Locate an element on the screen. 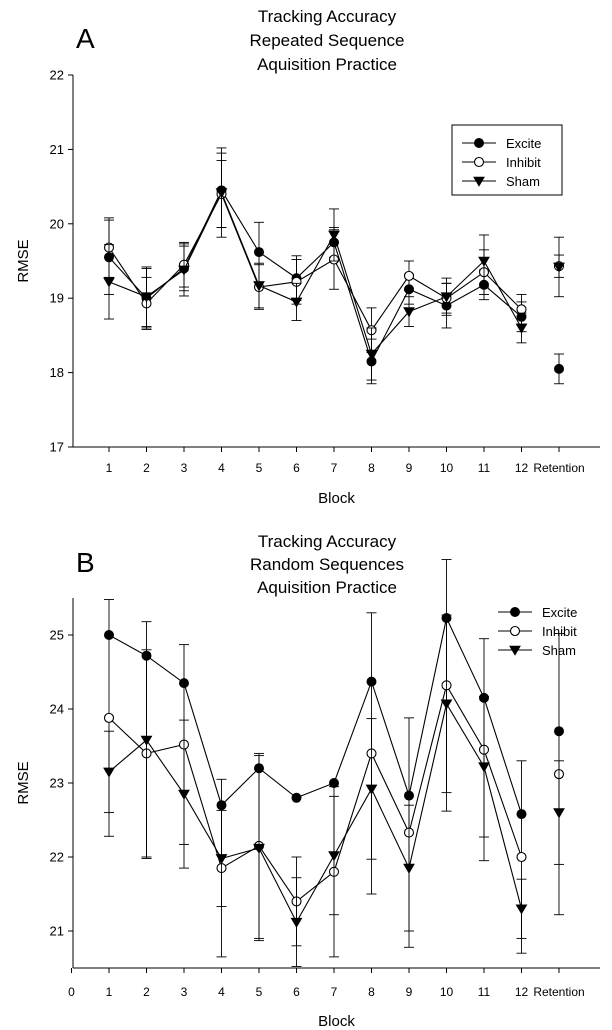 This screenshot has height=1030, width=612. y-tick-label: 18 is located at coordinates (57, 372).